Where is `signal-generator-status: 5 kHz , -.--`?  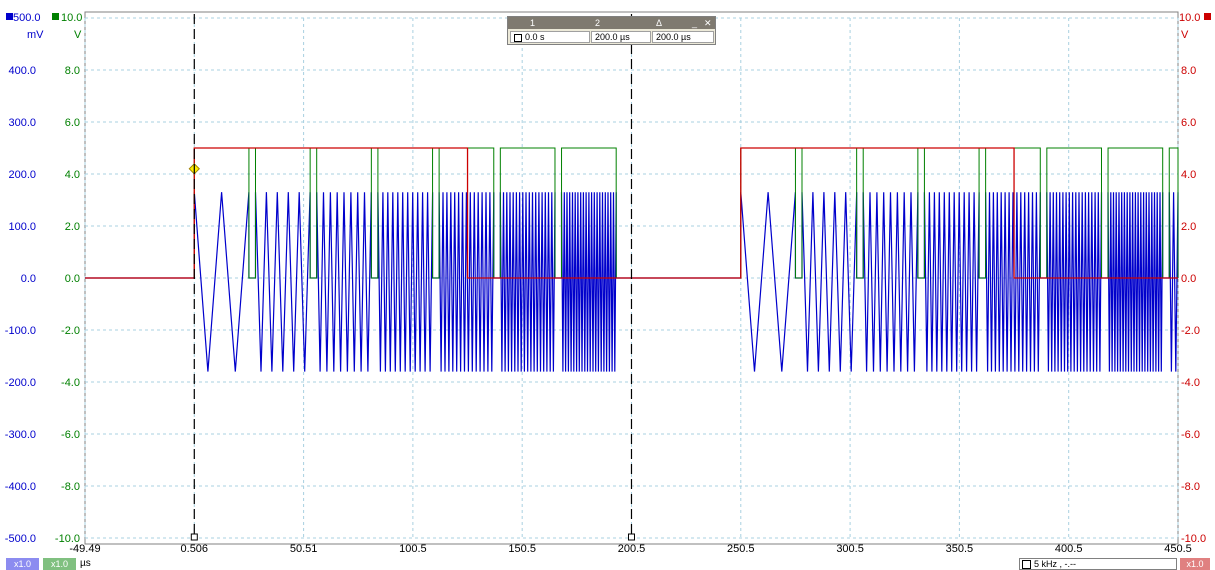
signal-generator-status: 5 kHz , -.-- is located at coordinates (1098, 564).